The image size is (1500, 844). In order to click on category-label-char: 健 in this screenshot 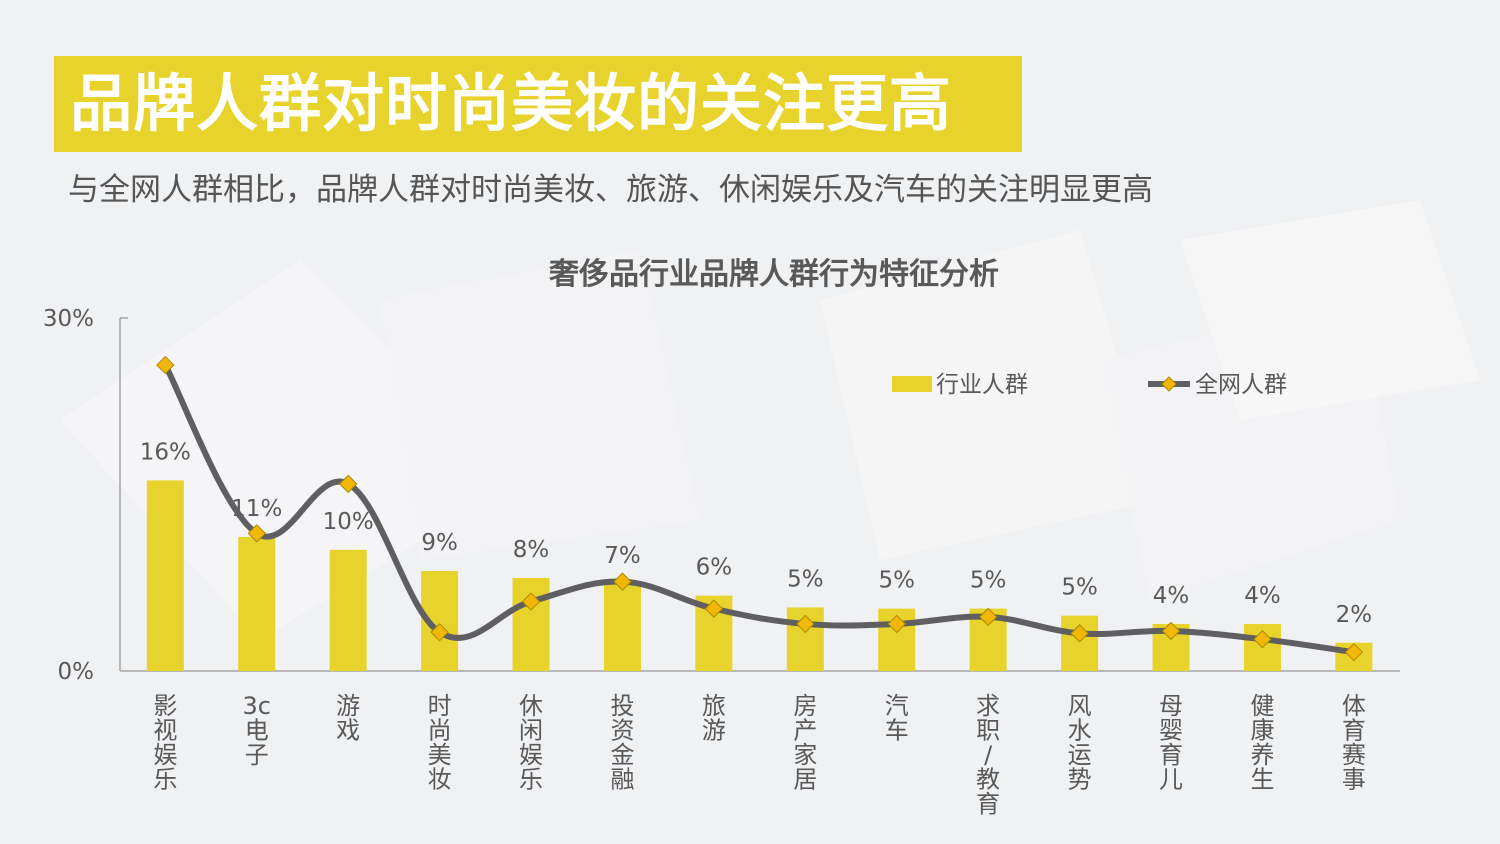, I will do `click(1262, 706)`.